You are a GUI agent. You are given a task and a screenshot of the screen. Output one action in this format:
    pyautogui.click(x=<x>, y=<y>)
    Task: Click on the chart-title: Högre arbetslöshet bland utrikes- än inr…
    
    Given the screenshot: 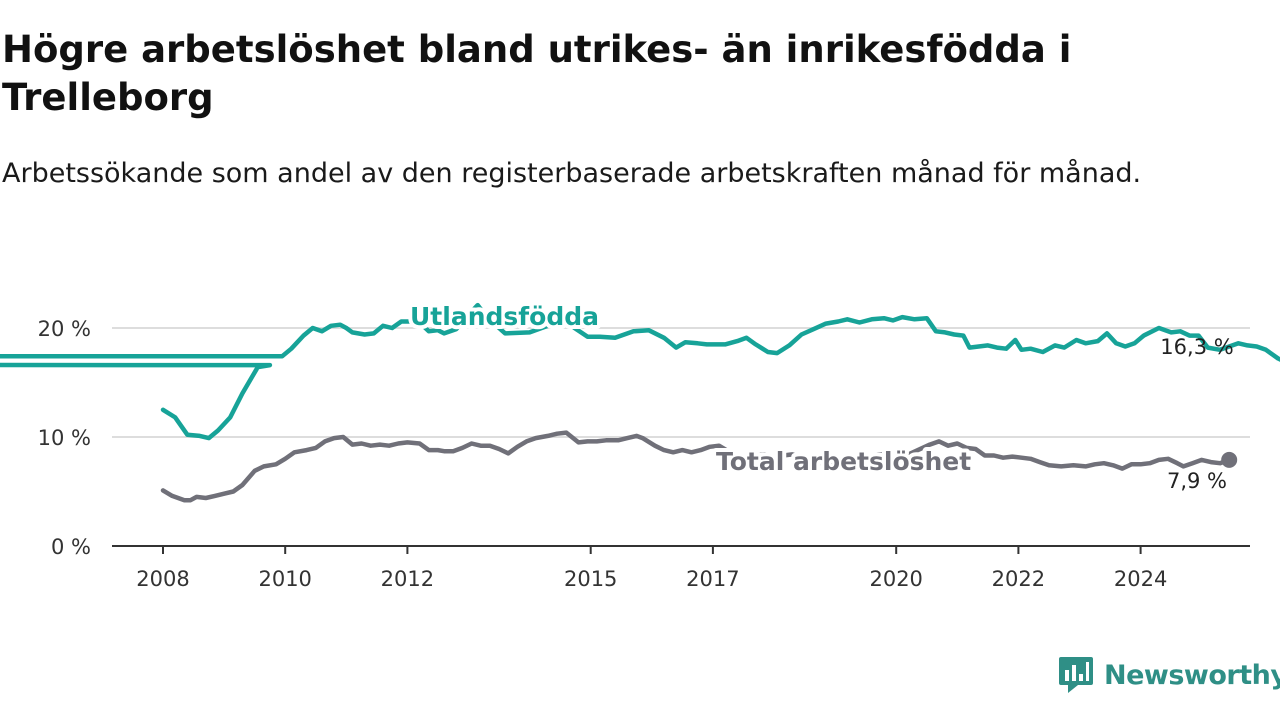 What is the action you would take?
    pyautogui.click(x=537, y=73)
    